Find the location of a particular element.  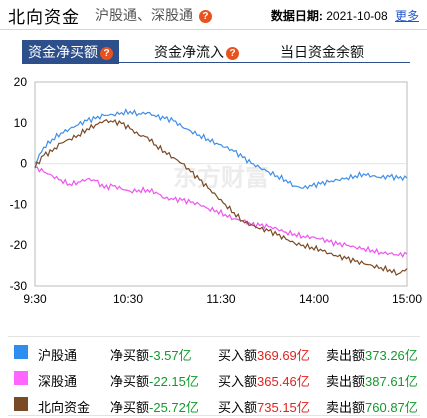

buy-value: 735.15亿 is located at coordinates (283, 407).